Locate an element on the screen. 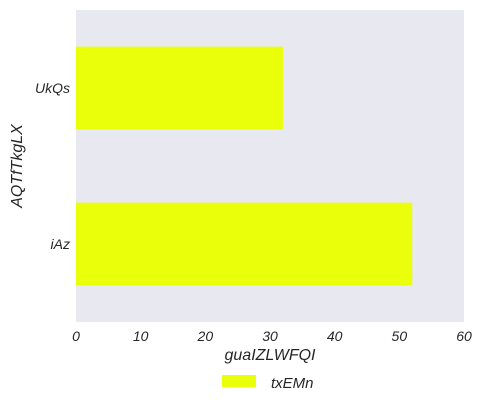  legend-label: txEMn is located at coordinates (292, 383).